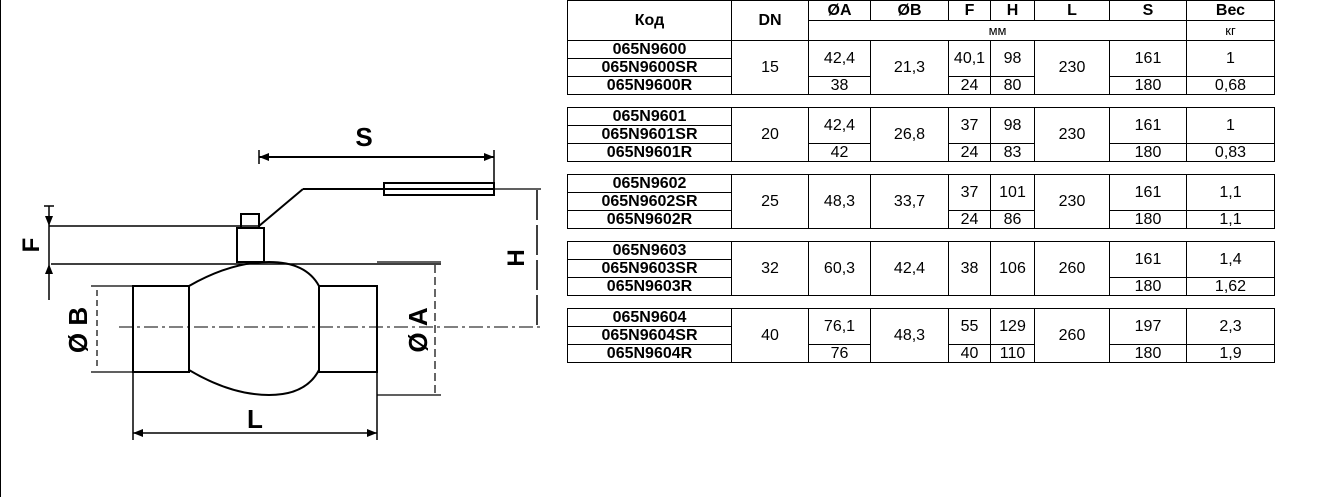  What do you see at coordinates (840, 86) in the screenshot?
I see `a-cell: 38` at bounding box center [840, 86].